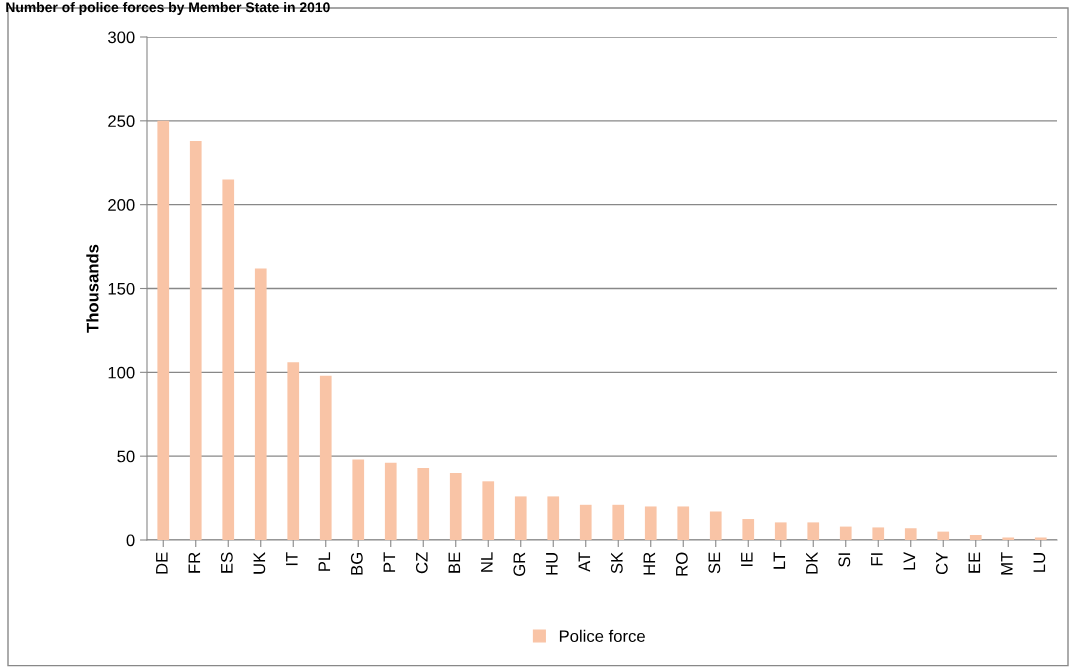 This screenshot has width=1072, height=667. I want to click on x-tick-label: SI, so click(844, 560).